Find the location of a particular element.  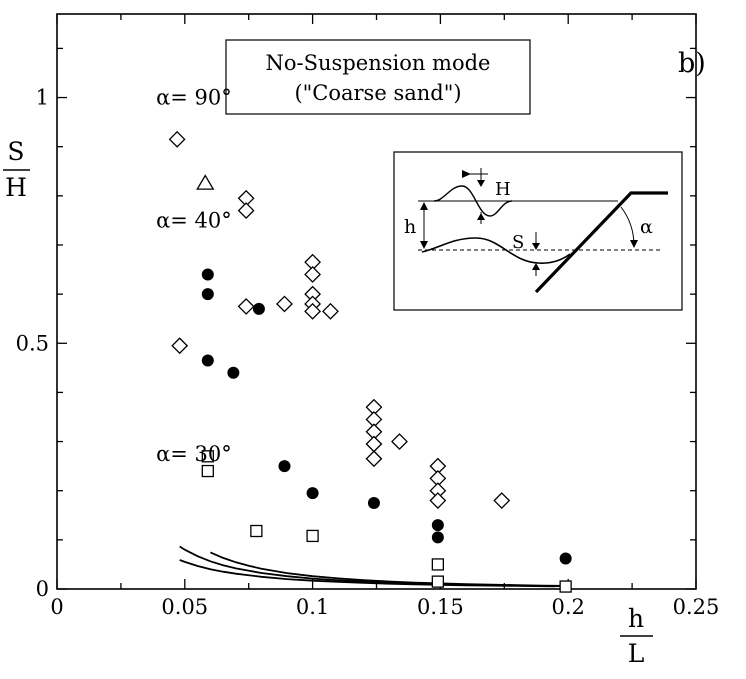

legend-box: No-Suspension mode ("Coarse sand") is located at coordinates (378, 77).